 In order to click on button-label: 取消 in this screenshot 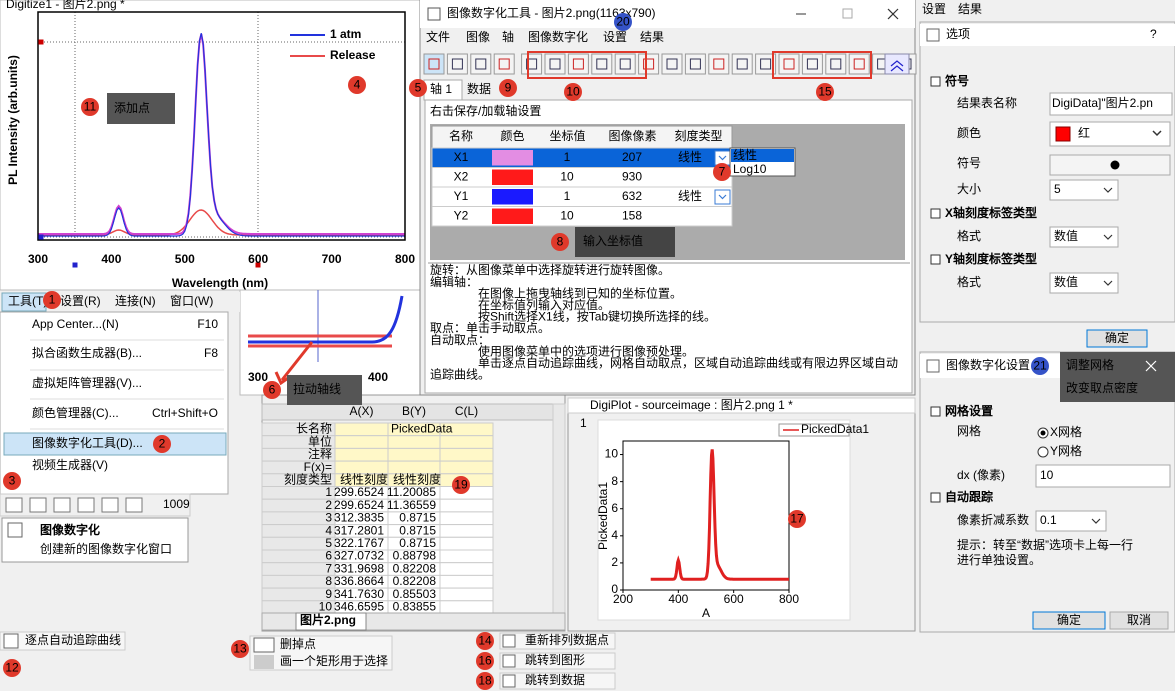, I will do `click(1139, 620)`.